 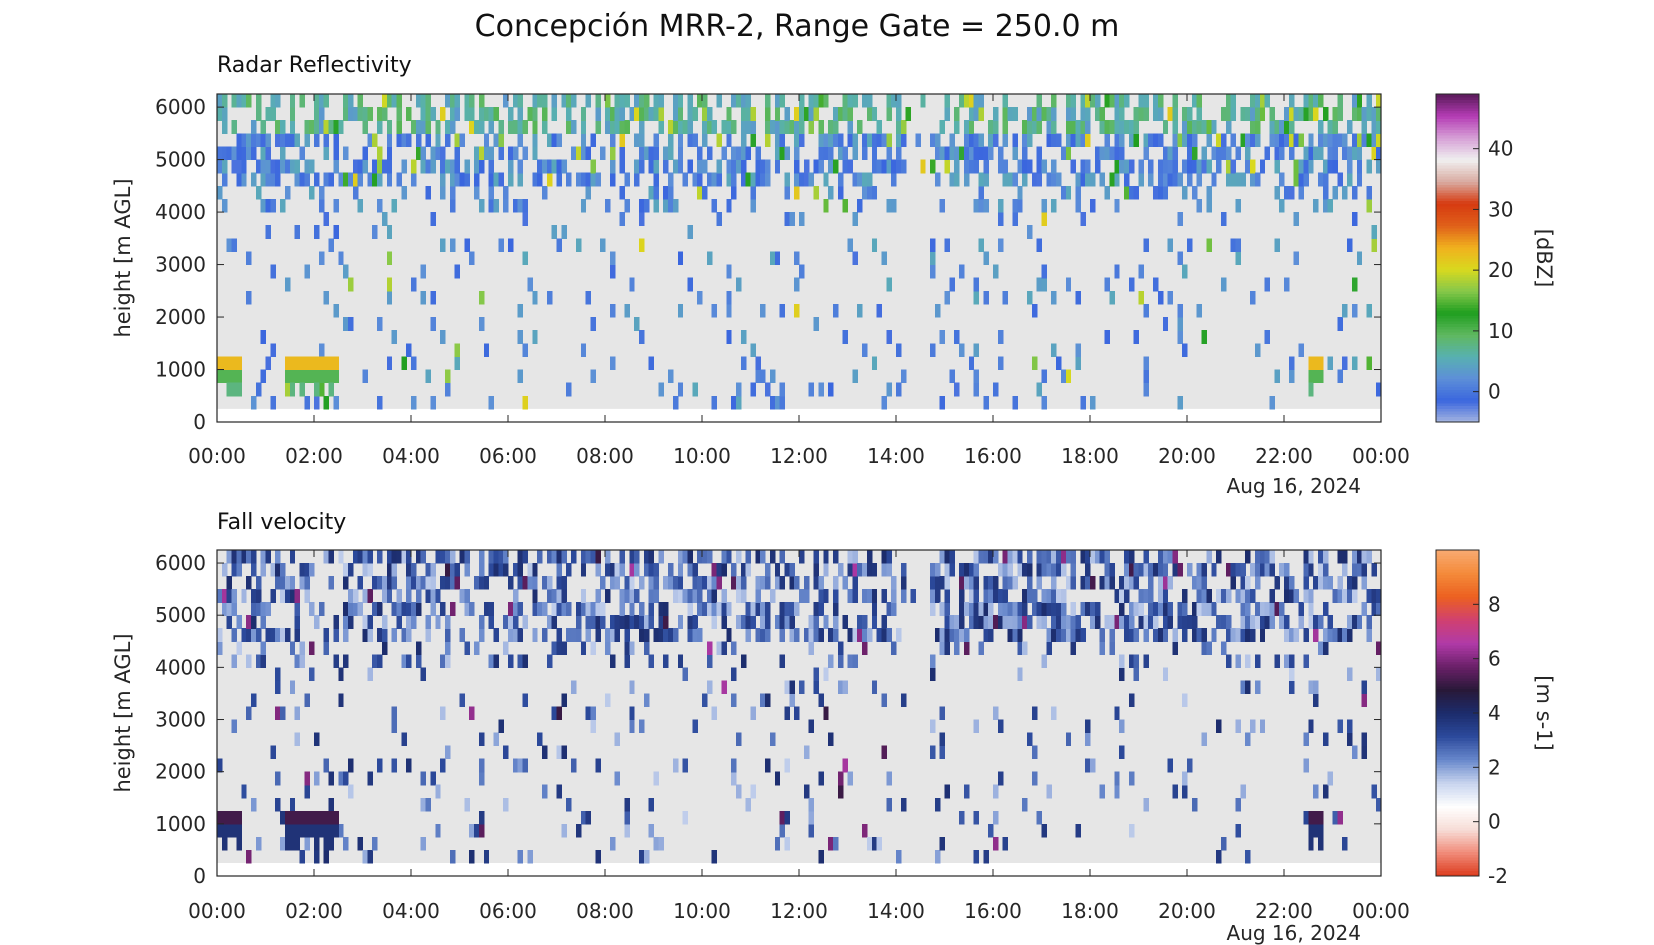 What do you see at coordinates (180, 317) in the screenshot?
I see `y-tick-label: 2000` at bounding box center [180, 317].